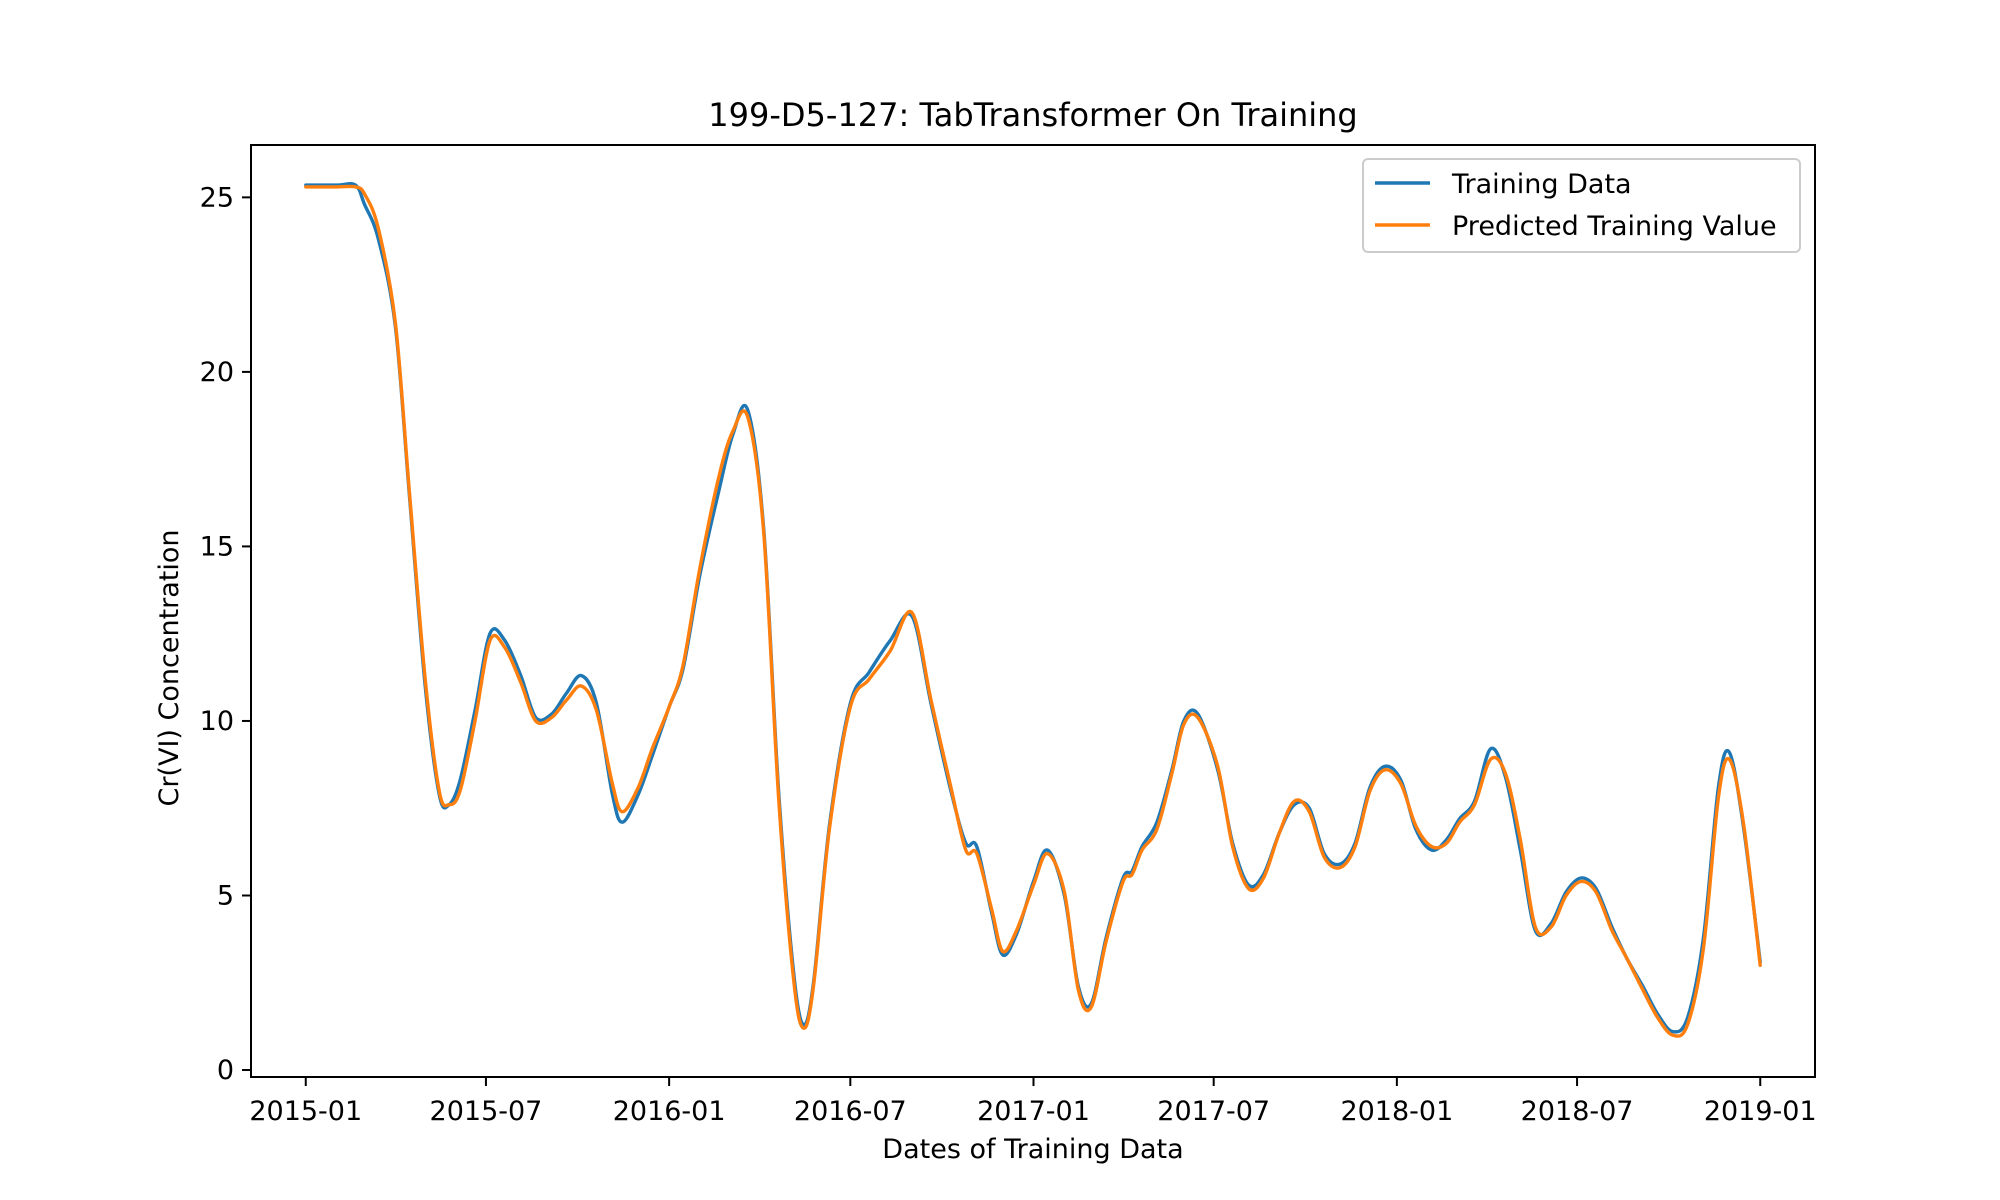 The width and height of the screenshot is (2000, 1200). I want to click on y-tick-label: 5, so click(225, 895).